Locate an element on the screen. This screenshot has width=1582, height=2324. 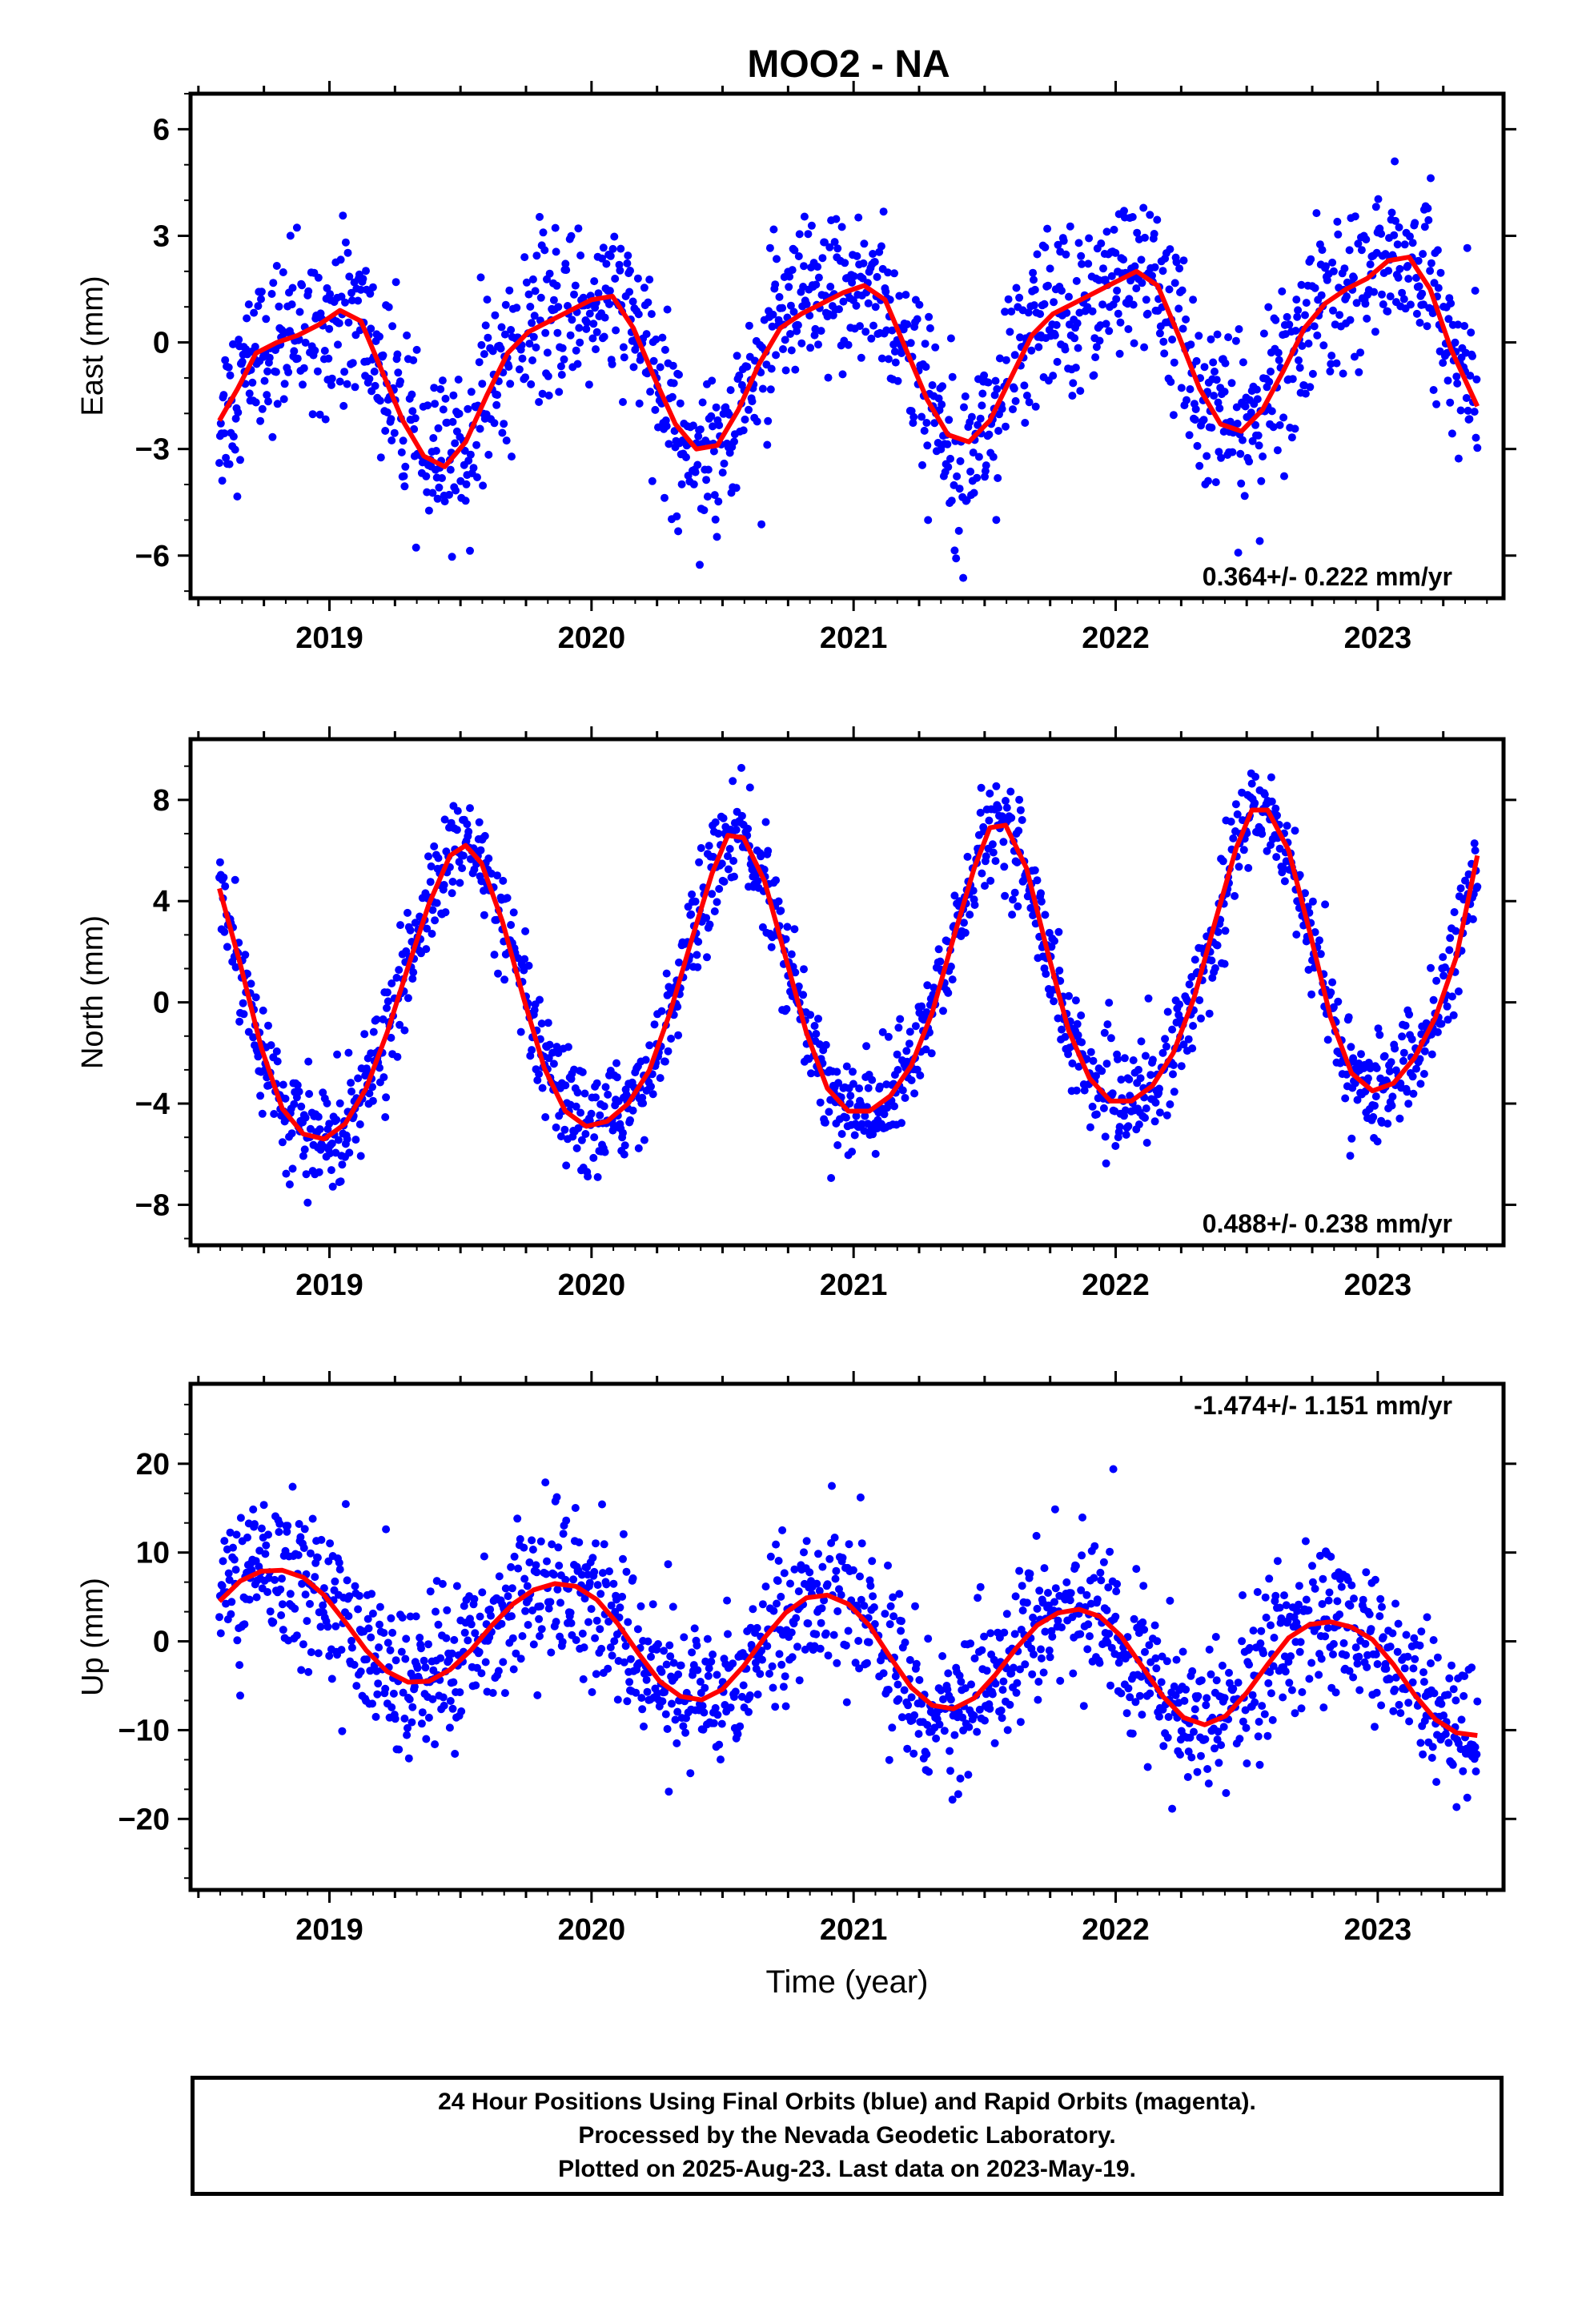
x-tick-label: 2019 is located at coordinates (329, 638).